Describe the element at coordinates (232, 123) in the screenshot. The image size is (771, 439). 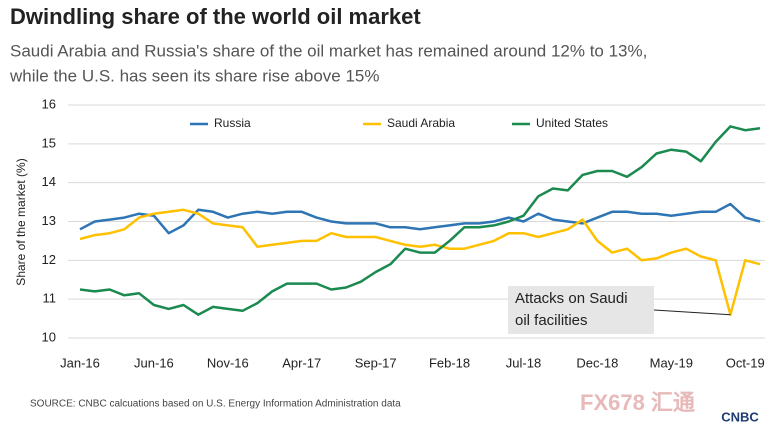
I see `legend-label: Russia` at that location.